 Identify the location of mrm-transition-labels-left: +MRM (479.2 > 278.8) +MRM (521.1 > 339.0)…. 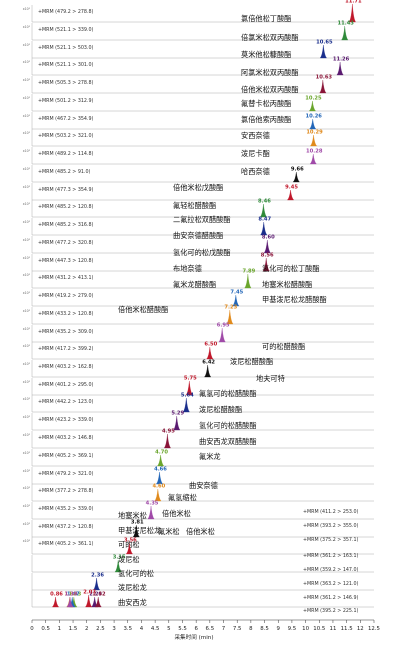
(66, 278).